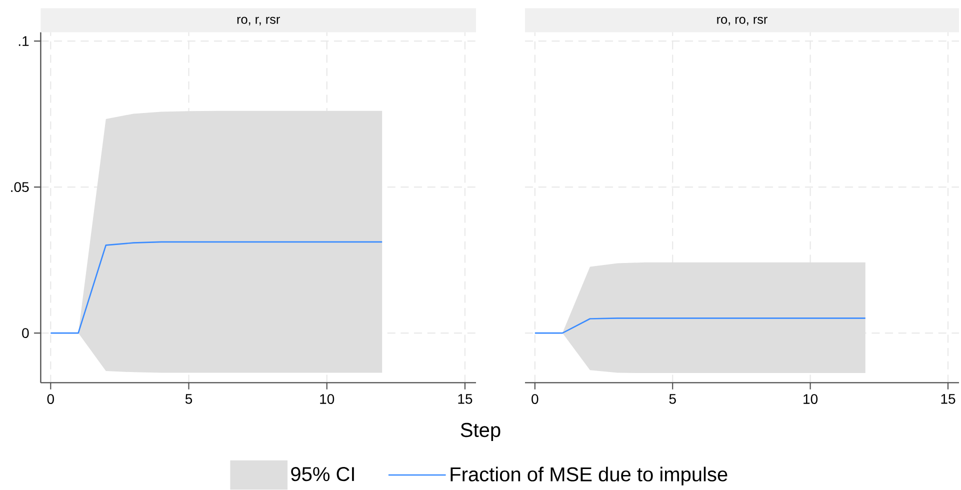 This screenshot has width=961, height=490. I want to click on x-axis-title: Step, so click(480, 432).